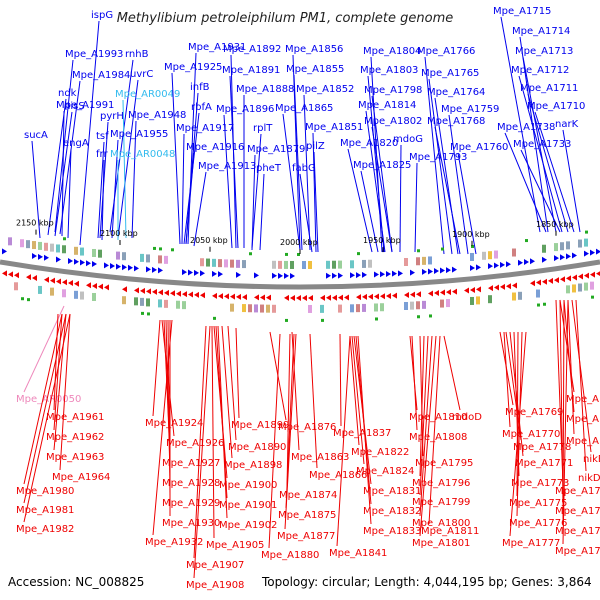  I want to click on gene-label: Mpe_A1852, so click(325, 89).